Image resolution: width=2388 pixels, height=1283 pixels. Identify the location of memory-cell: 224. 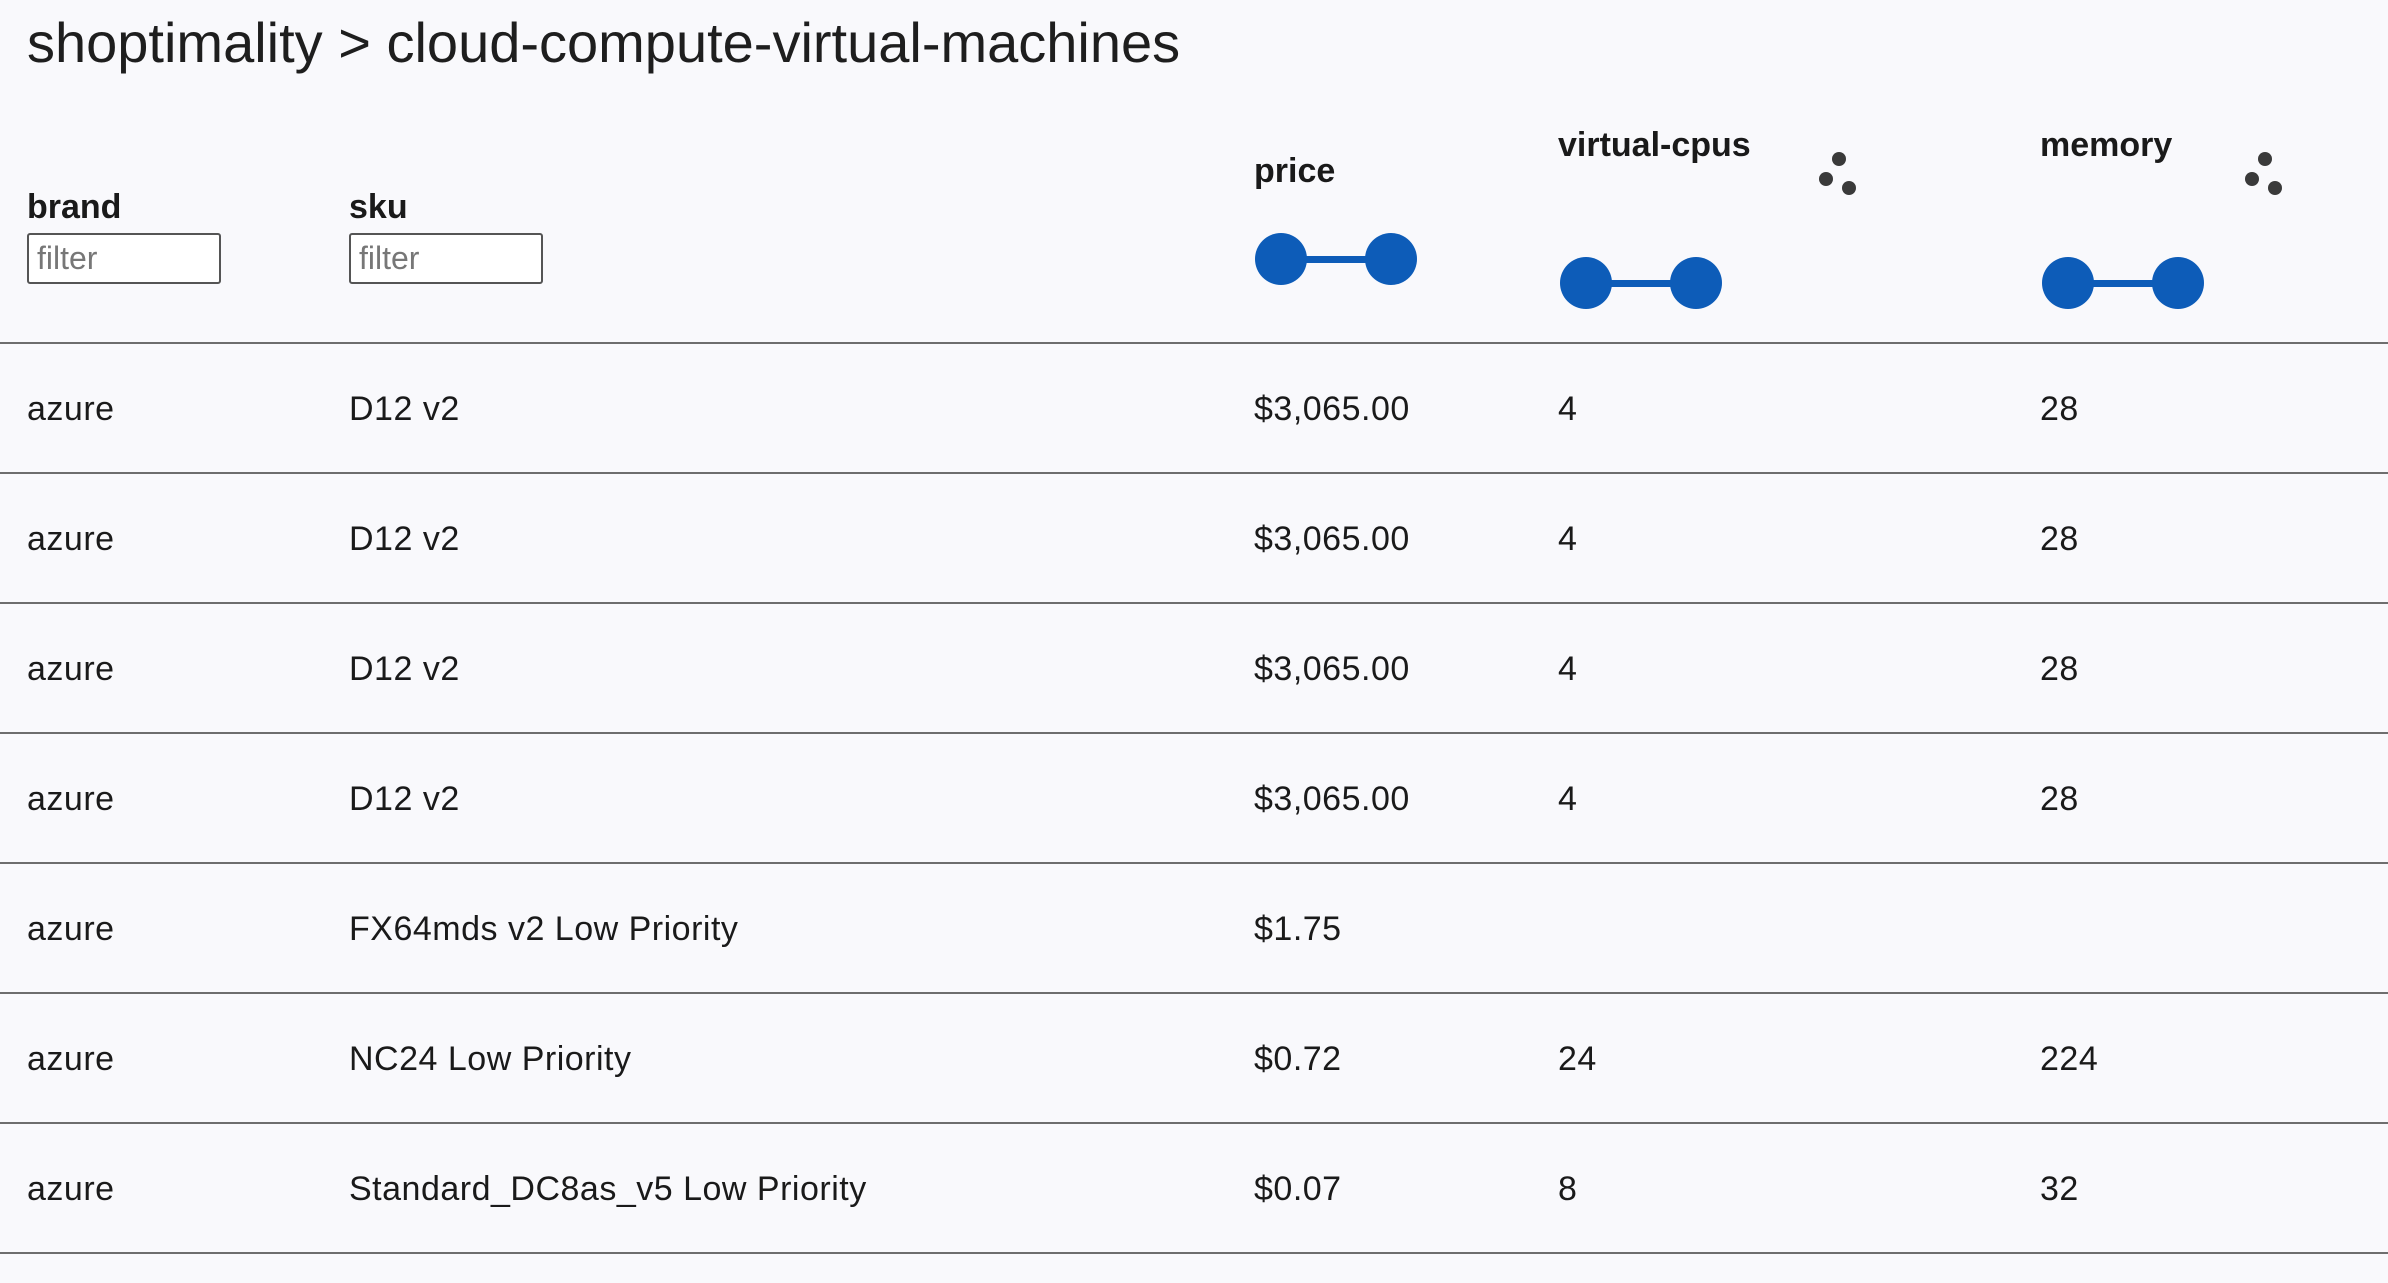
(2069, 1059).